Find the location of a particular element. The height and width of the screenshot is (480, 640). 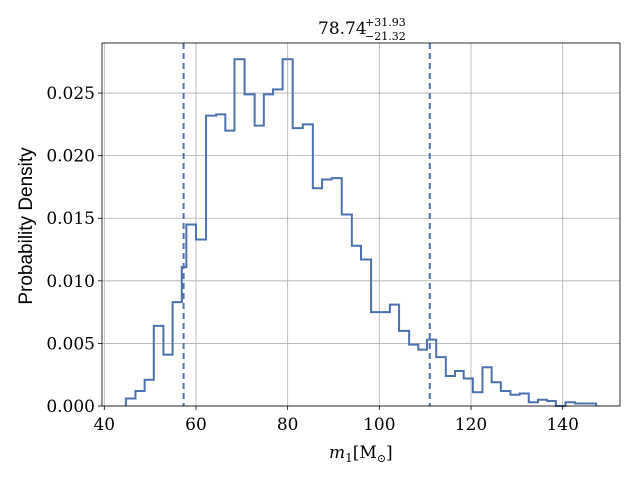

y-tick-label: 0.015 is located at coordinates (70, 219).